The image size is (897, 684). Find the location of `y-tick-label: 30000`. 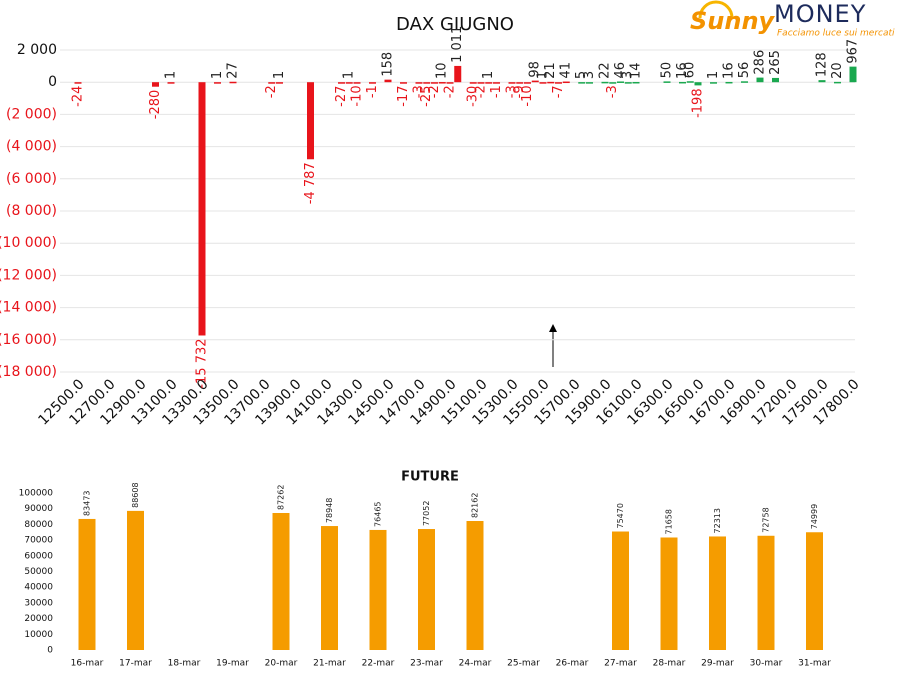

y-tick-label: 30000 is located at coordinates (38, 603).